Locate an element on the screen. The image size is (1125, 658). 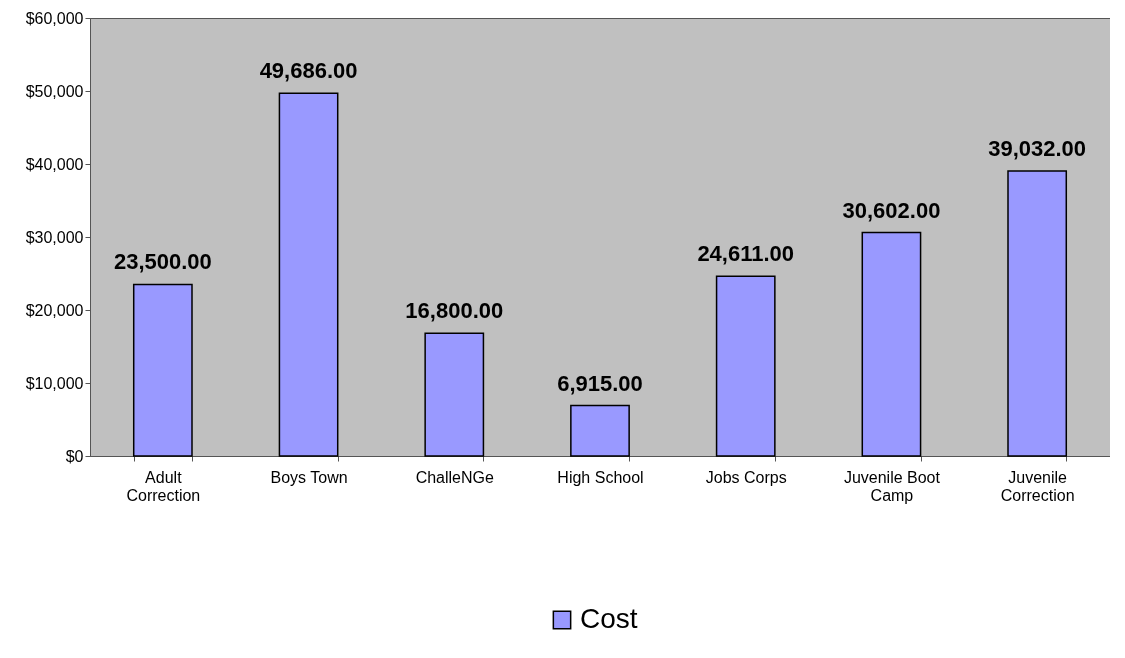
data-label: 39,032.00 is located at coordinates (1037, 149).